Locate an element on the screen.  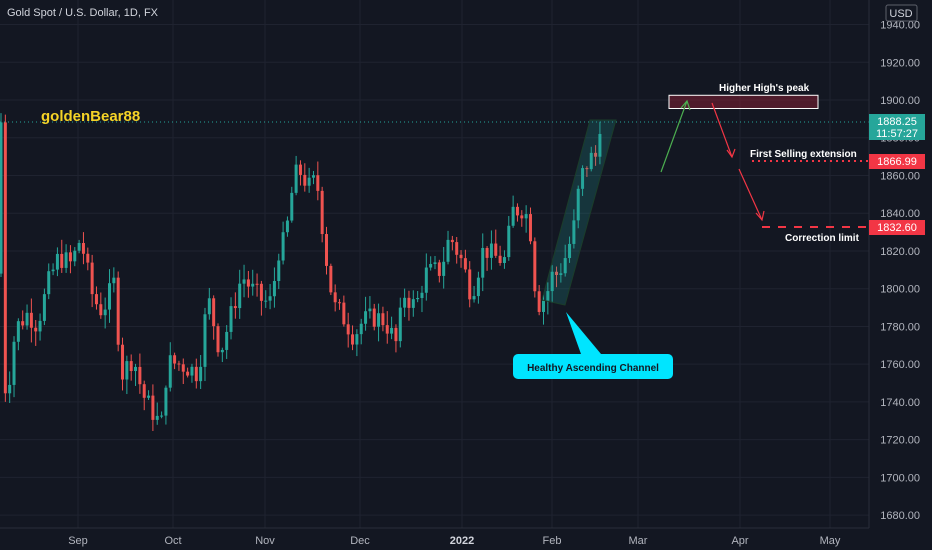
selling-price-tag is located at coordinates (897, 161).